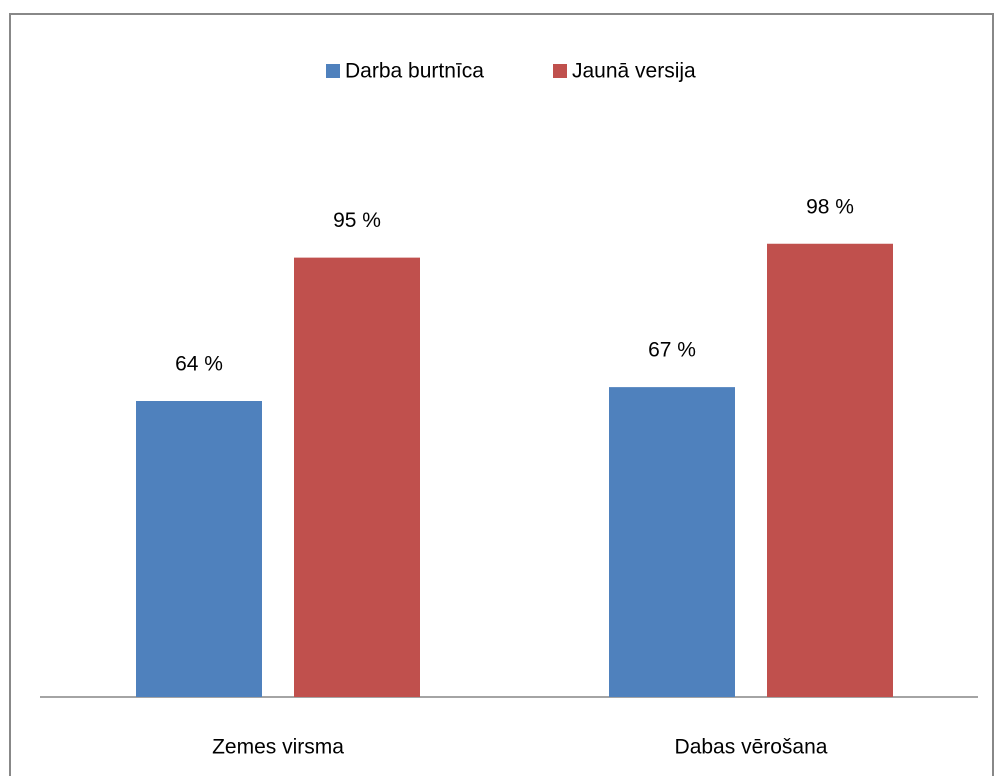 This screenshot has width=1004, height=776. What do you see at coordinates (414, 71) in the screenshot?
I see `legend-label: Darba burtnīca` at bounding box center [414, 71].